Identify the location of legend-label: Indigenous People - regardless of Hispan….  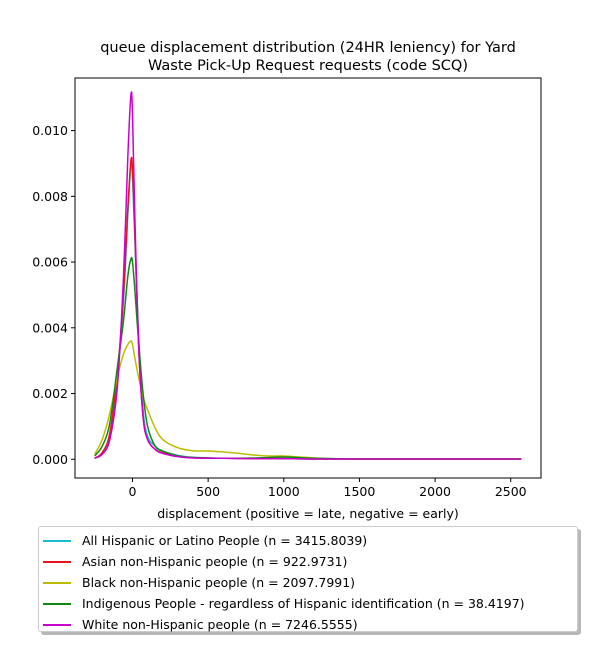
(303, 603).